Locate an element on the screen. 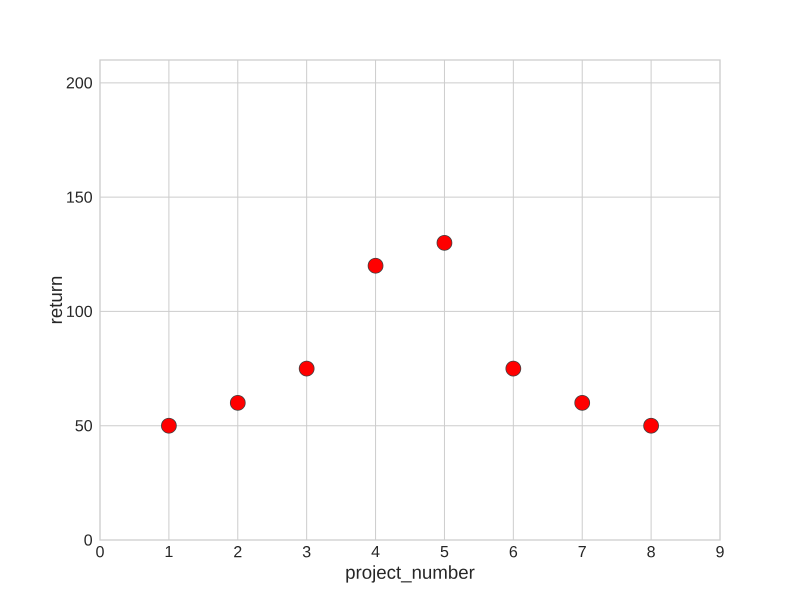 Image resolution: width=800 pixels, height=600 pixels. x-tick-label: 4 is located at coordinates (375, 552).